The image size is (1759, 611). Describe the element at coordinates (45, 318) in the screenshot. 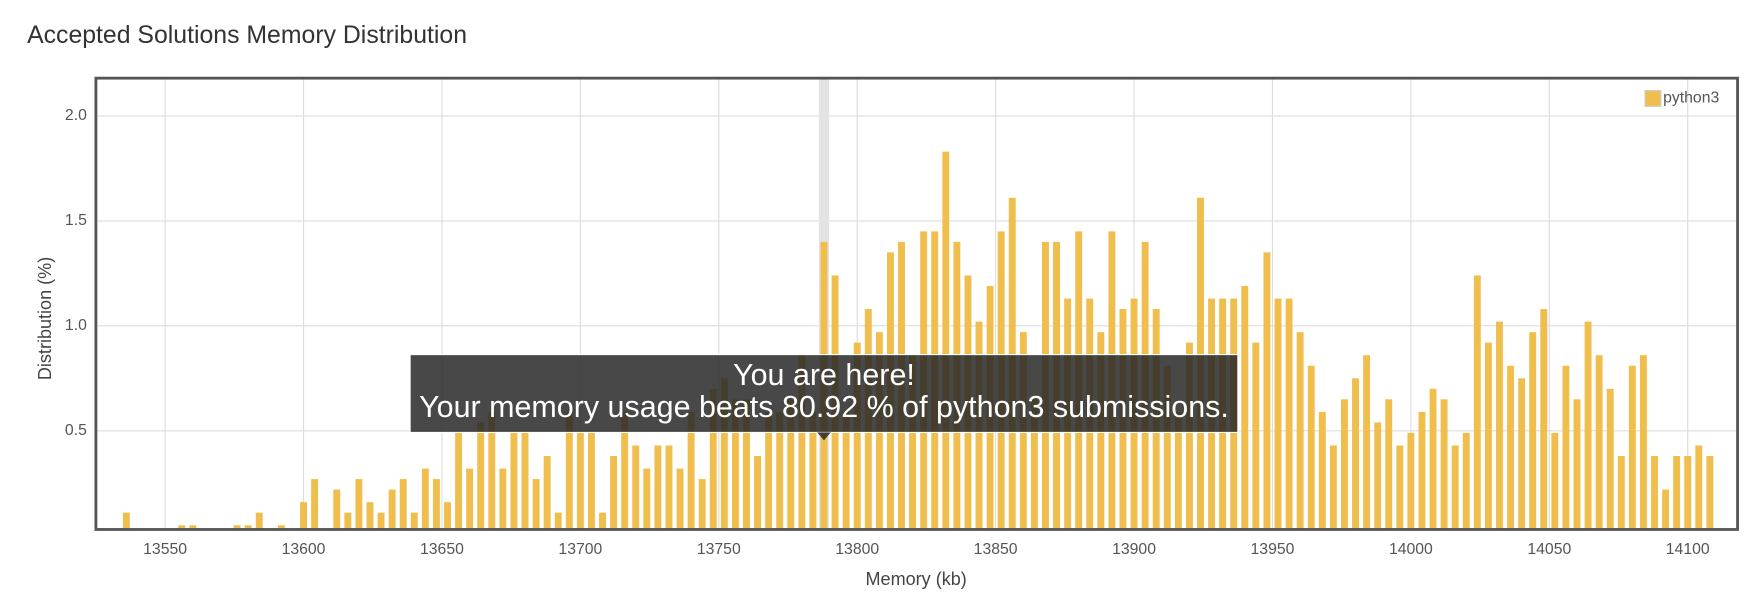

I see `y-axis-label: Distribution (%)` at that location.